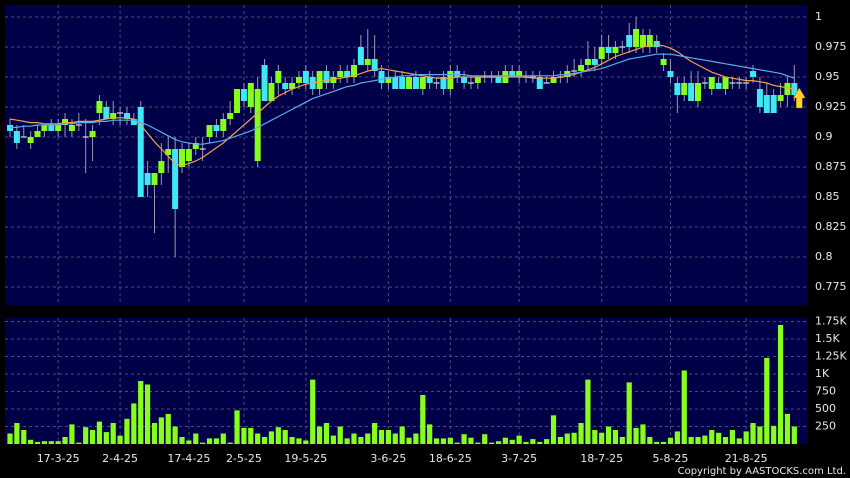  Describe the element at coordinates (827, 196) in the screenshot. I see `y-tick-label: 0.85` at that location.